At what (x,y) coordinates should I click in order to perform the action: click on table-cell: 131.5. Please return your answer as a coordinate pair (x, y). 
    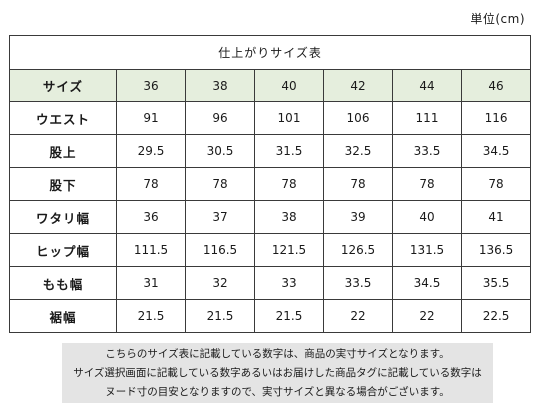
    Looking at the image, I should click on (427, 250).